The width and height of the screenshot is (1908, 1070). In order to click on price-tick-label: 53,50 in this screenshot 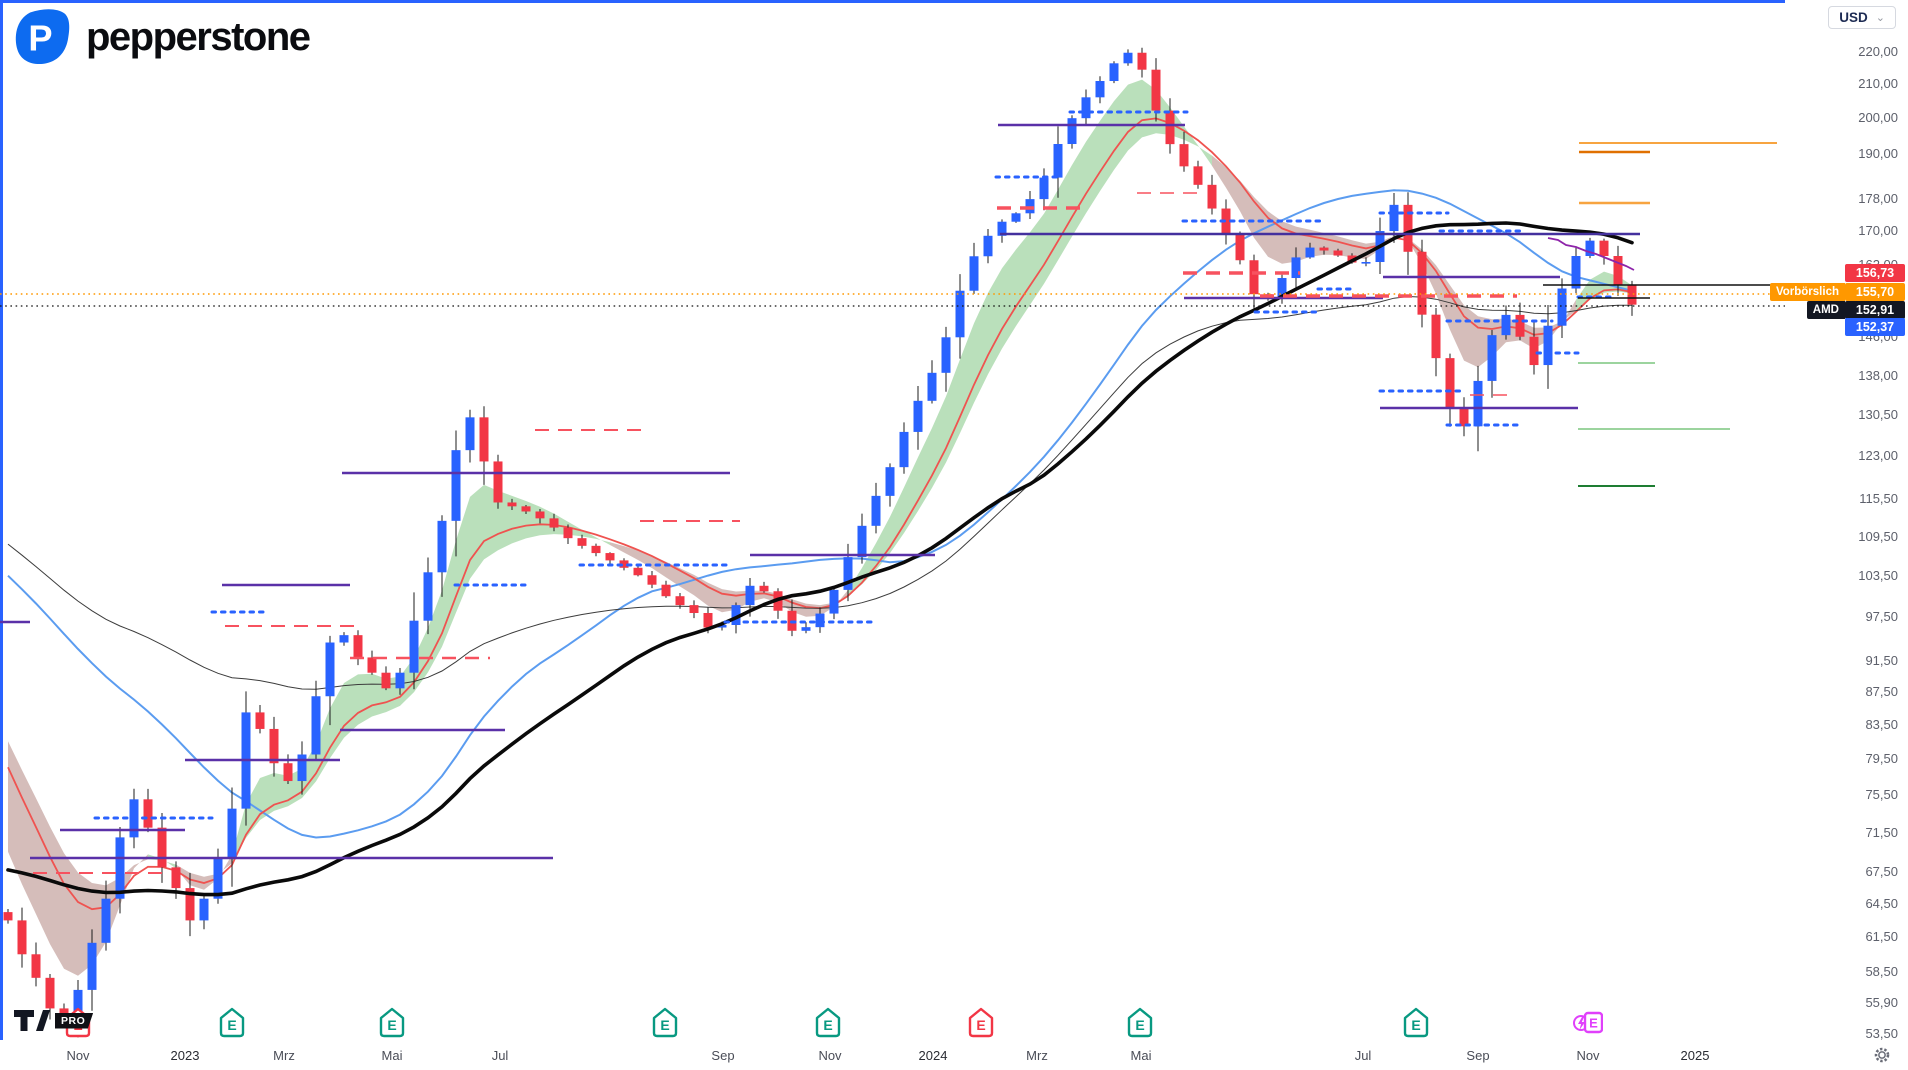, I will do `click(1881, 1033)`.